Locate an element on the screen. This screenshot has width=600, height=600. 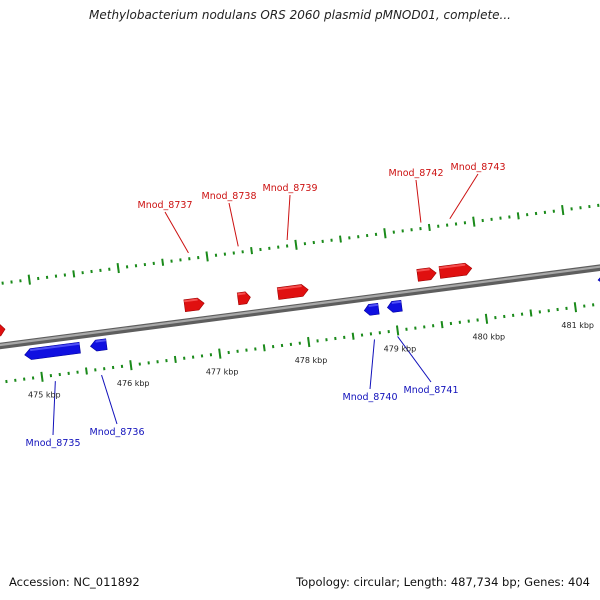
gene-Mnod_8736-highlight is located at coordinates (101, 341).